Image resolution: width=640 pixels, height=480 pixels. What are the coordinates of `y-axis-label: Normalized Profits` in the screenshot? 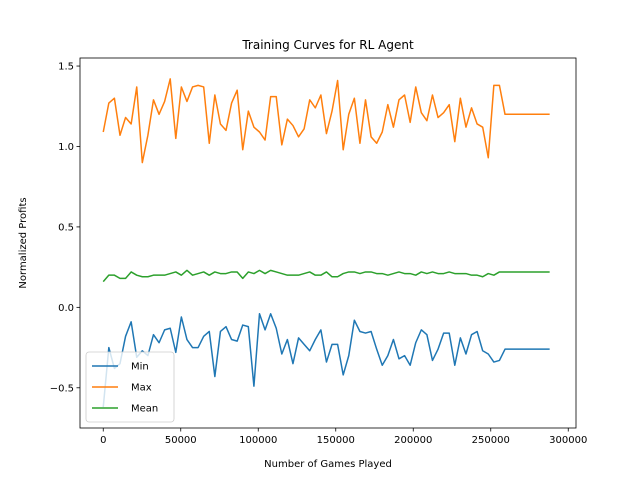 It's located at (23, 242).